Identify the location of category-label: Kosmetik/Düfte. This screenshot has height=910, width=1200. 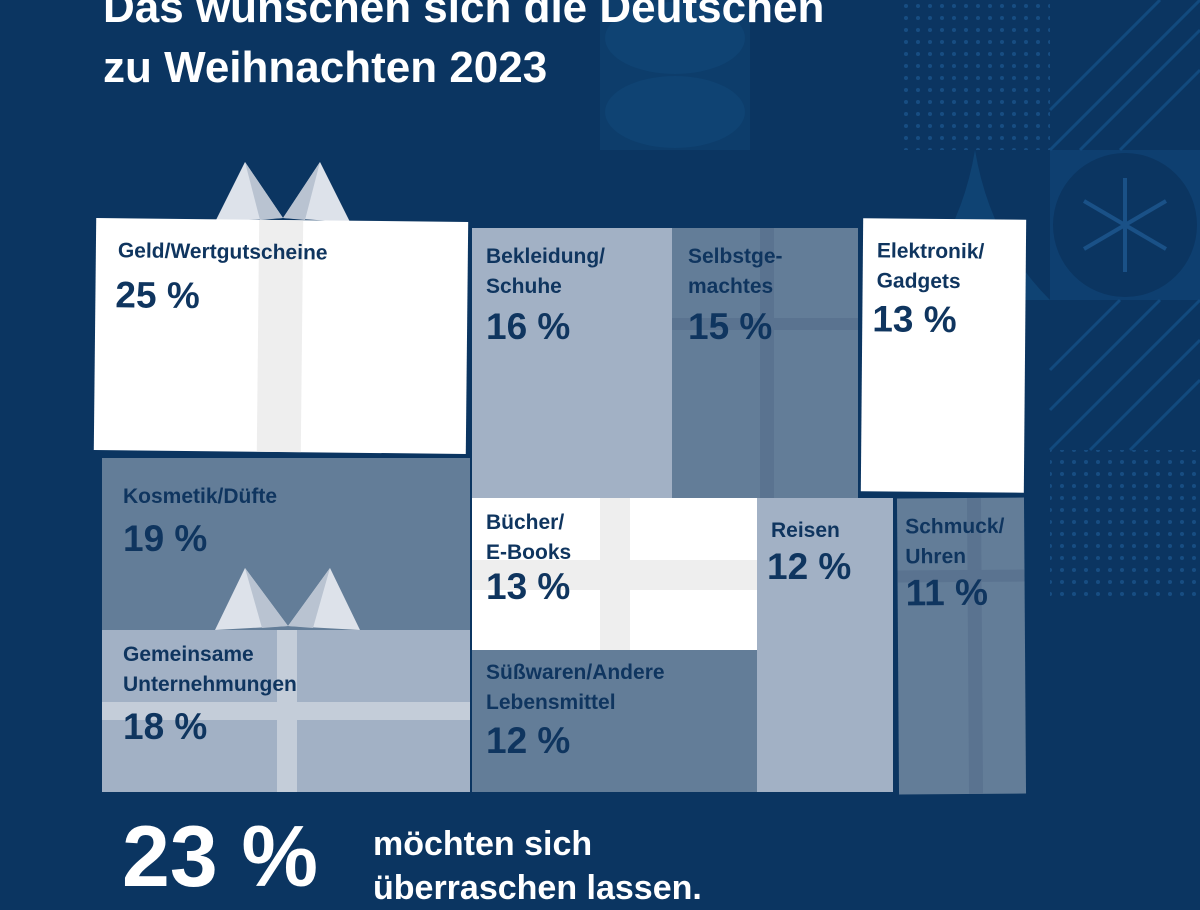
(200, 496).